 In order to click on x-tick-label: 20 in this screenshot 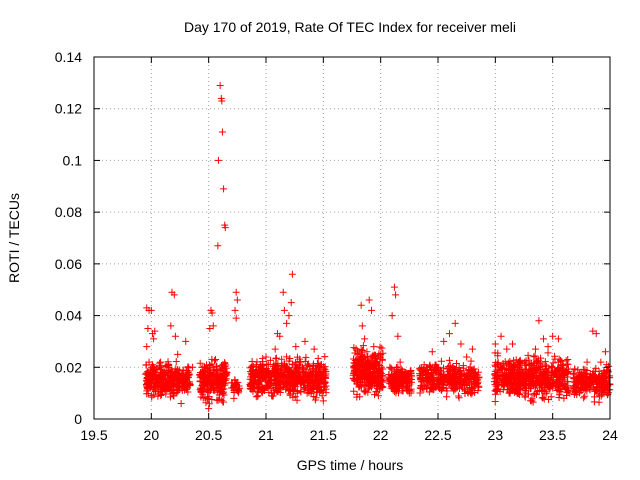, I will do `click(152, 435)`.